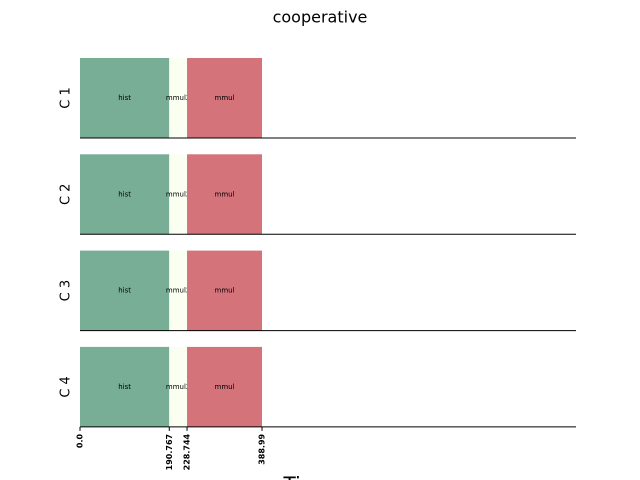  What do you see at coordinates (262, 448) in the screenshot?
I see `x-tick-label: 388.99` at bounding box center [262, 448].